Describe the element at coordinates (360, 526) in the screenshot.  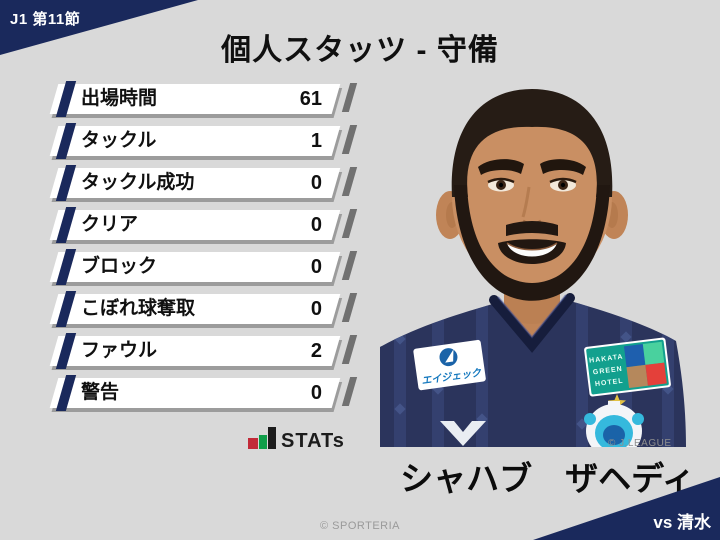
I see `site-credit: © SPORTERIA` at that location.